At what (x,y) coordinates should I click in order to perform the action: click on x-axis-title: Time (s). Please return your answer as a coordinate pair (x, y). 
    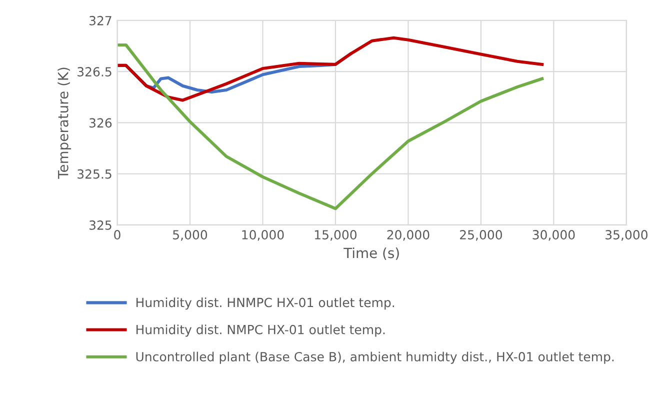
    Looking at the image, I should click on (371, 253).